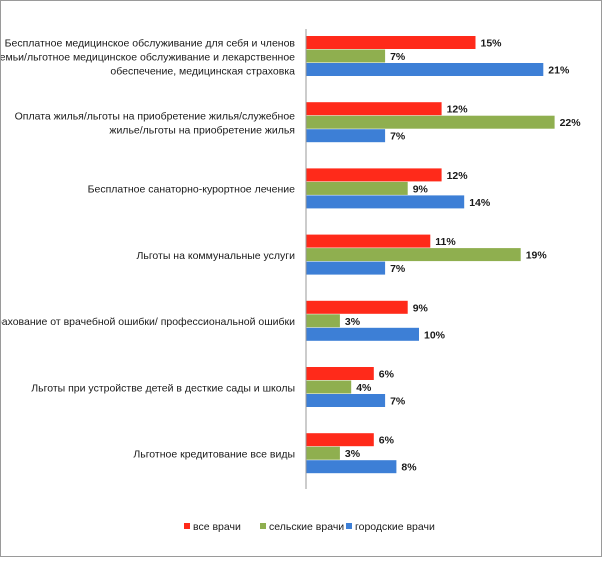 This screenshot has width=602, height=561. What do you see at coordinates (409, 468) in the screenshot?
I see `value-label-3-7: 8%` at bounding box center [409, 468].